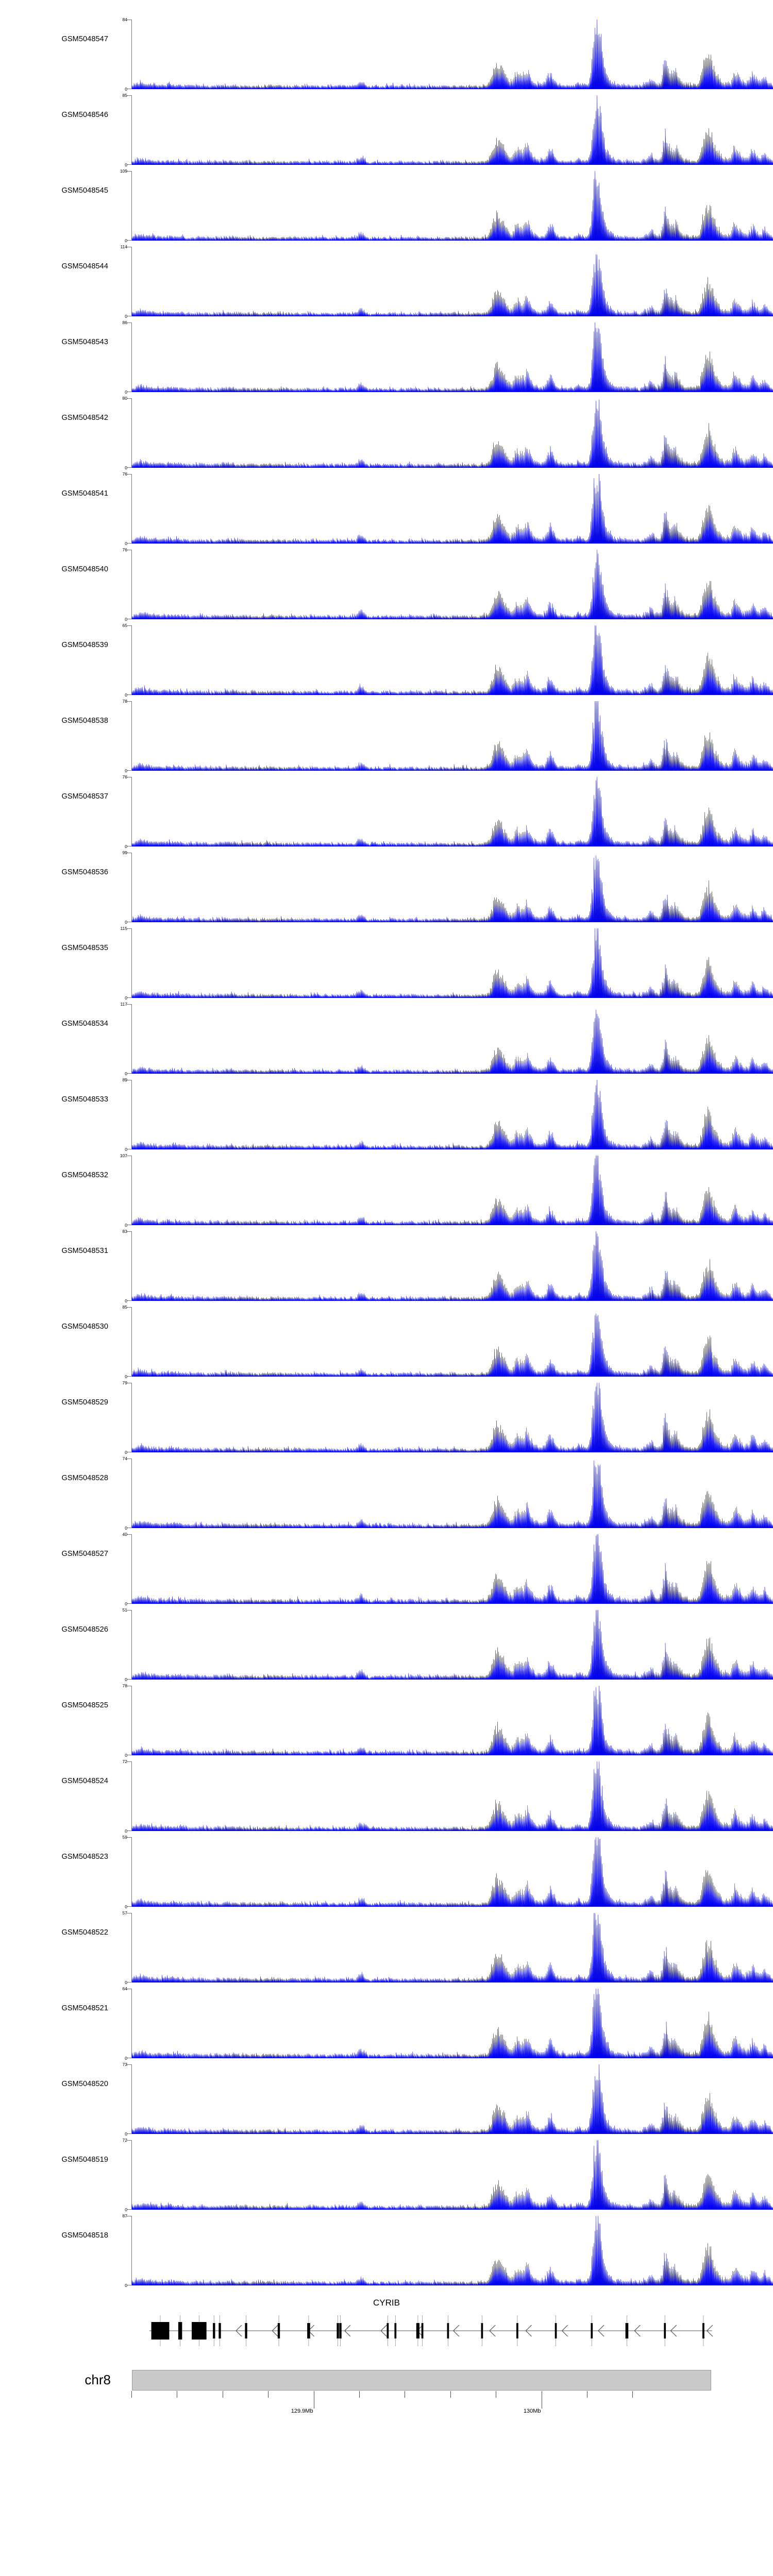  I want to click on track-y-axis: 40 0, so click(448, 1569).